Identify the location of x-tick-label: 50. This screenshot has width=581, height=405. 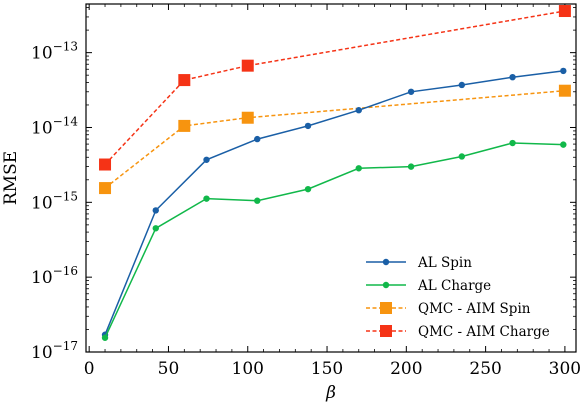
(169, 369).